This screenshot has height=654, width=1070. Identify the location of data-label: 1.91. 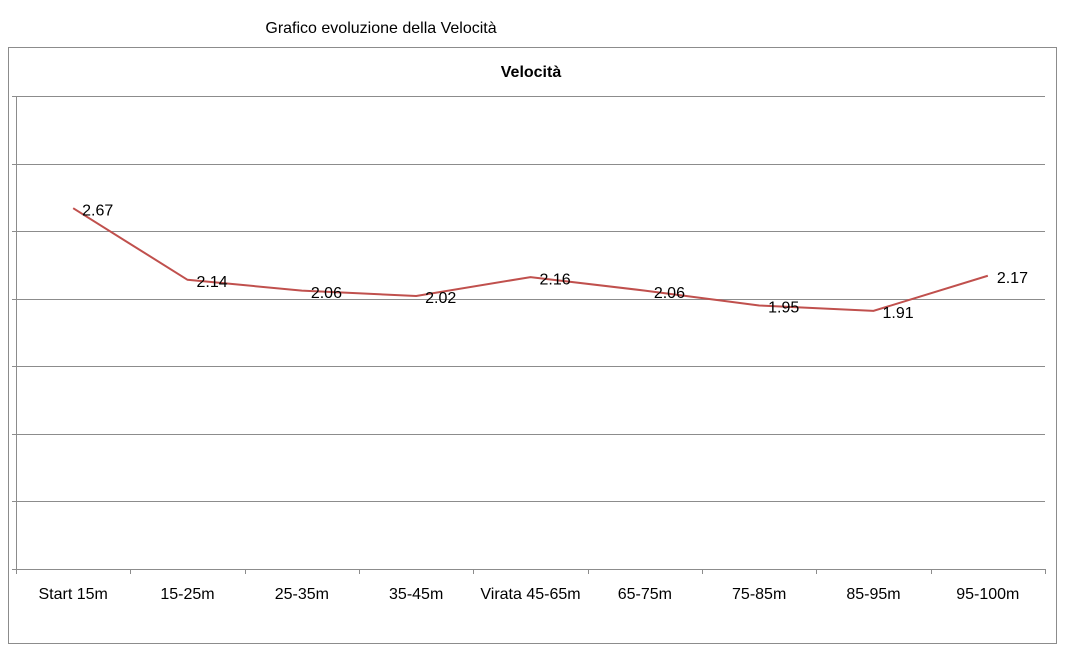
(898, 313).